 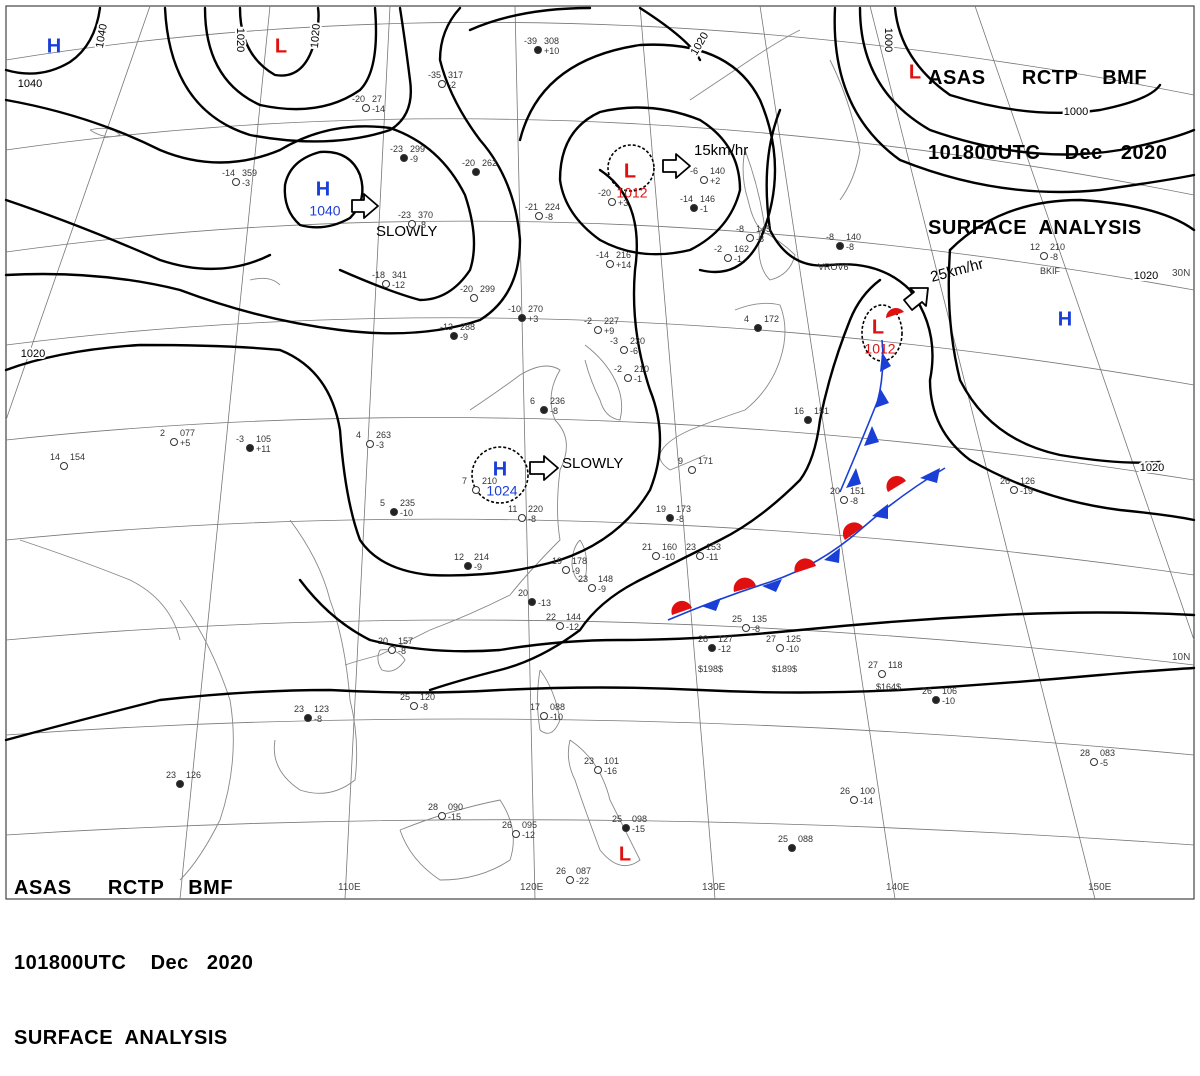 What do you see at coordinates (618, 369) in the screenshot?
I see `station-temperature: -2` at bounding box center [618, 369].